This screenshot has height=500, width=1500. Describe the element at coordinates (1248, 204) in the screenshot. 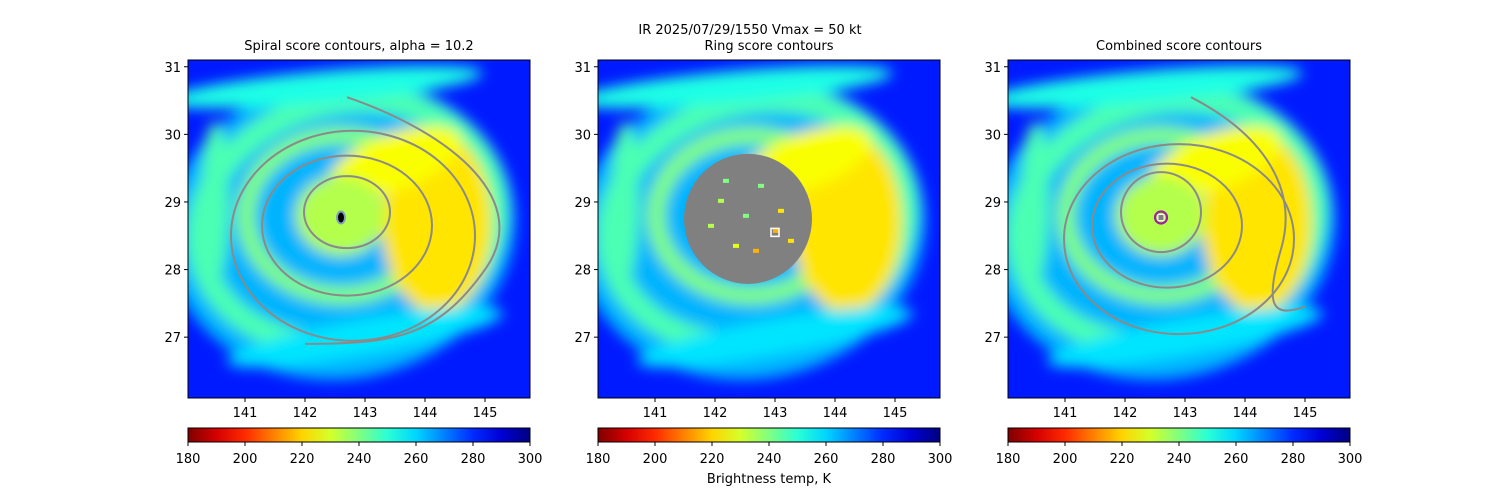

I see `combined-contour-arm` at that location.